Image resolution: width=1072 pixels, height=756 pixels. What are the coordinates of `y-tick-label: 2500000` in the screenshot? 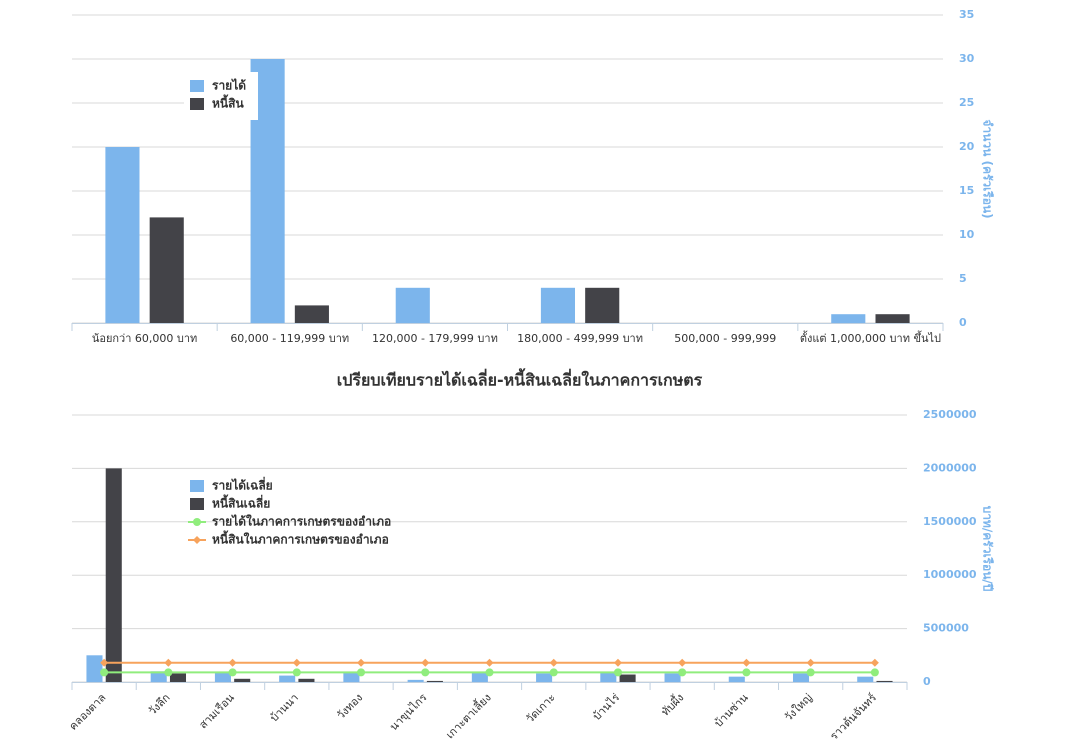 It's located at (950, 414).